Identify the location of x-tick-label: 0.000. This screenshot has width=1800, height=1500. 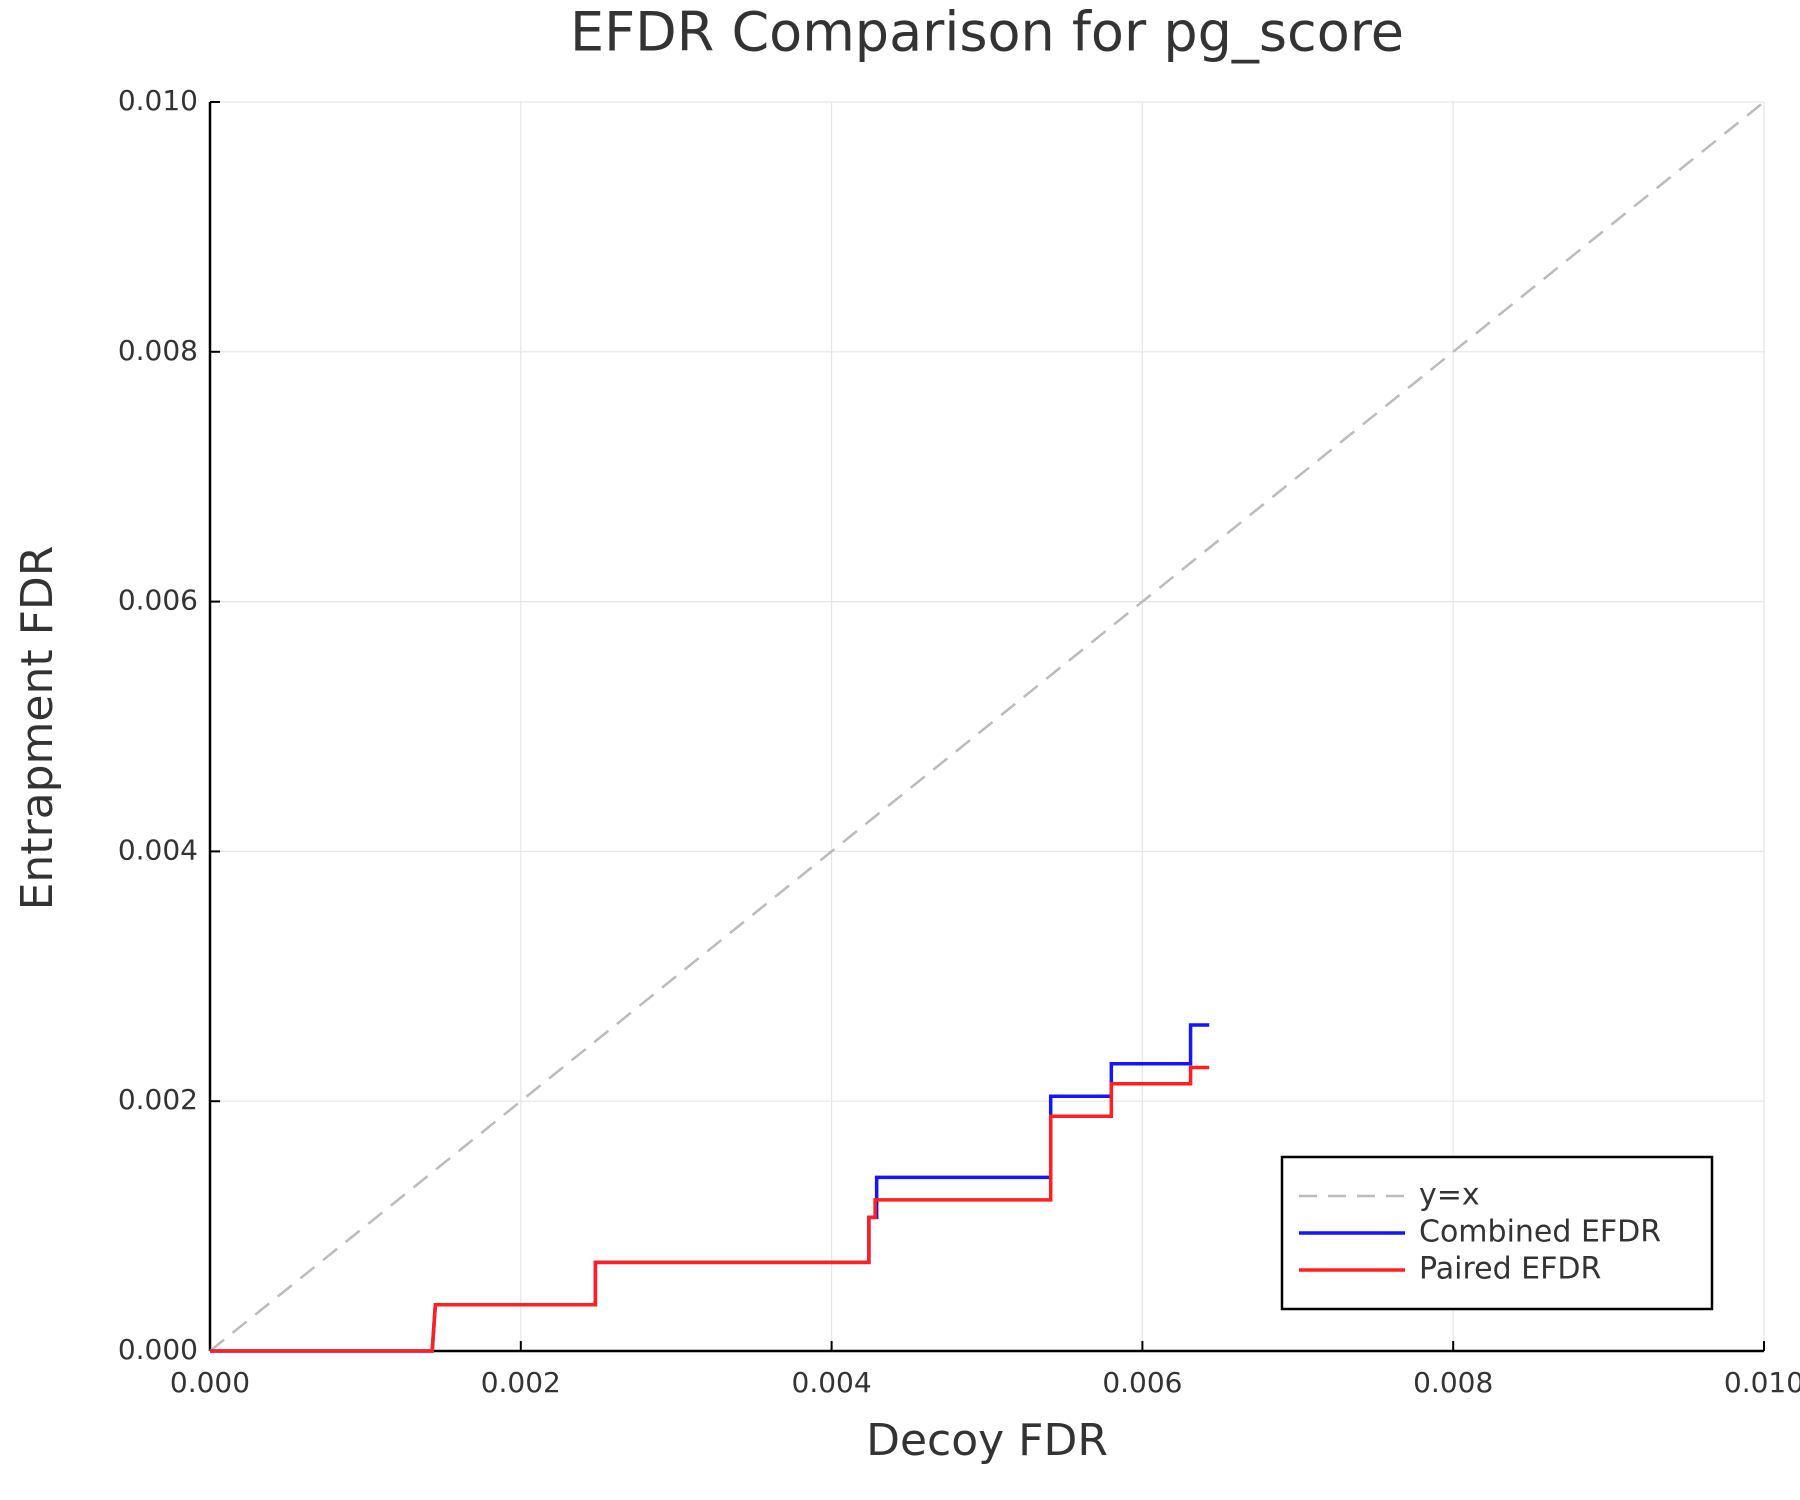
(210, 1382).